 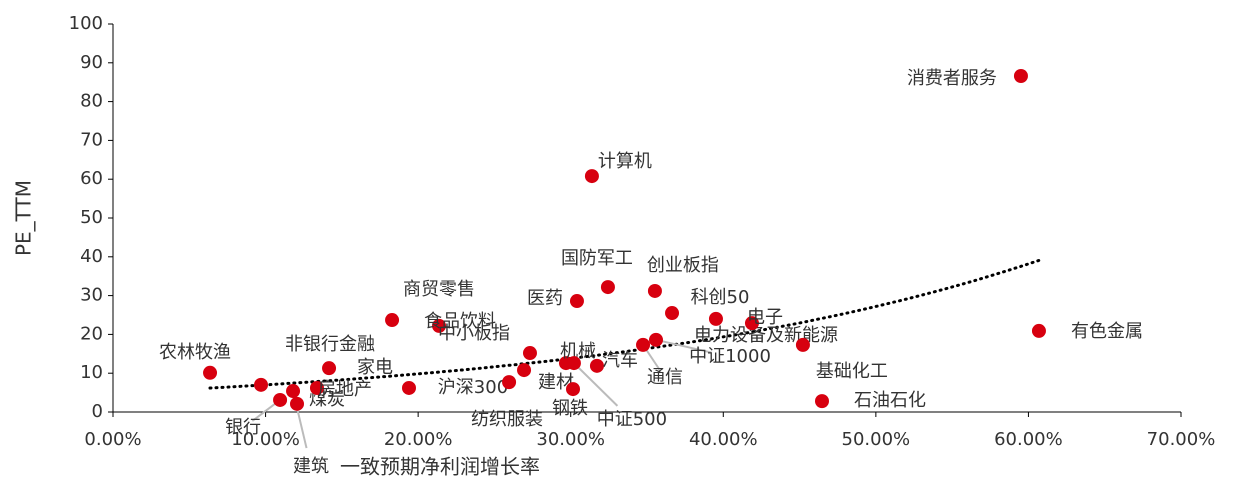 I want to click on point-label: 机械, so click(x=578, y=351).